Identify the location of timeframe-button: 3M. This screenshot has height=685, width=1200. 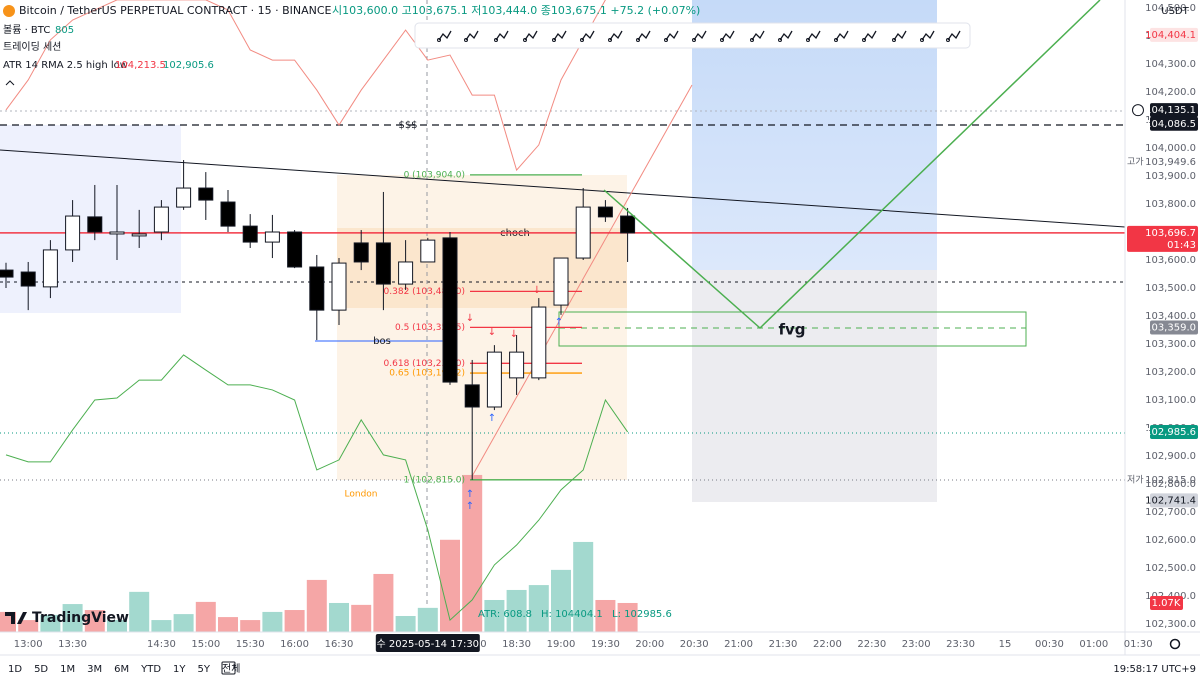
(94, 669).